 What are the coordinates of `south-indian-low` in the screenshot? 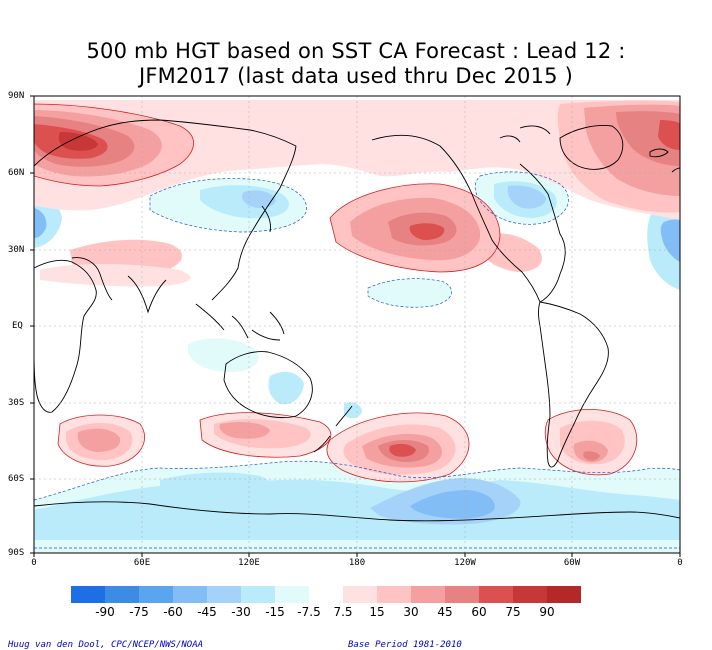 It's located at (215, 487).